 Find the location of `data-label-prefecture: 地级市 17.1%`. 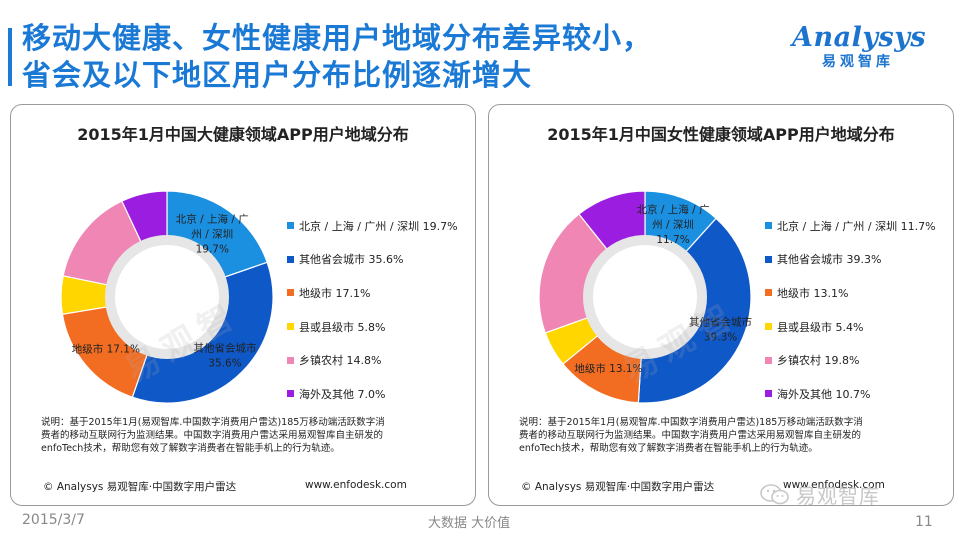

data-label-prefecture: 地级市 17.1% is located at coordinates (106, 349).